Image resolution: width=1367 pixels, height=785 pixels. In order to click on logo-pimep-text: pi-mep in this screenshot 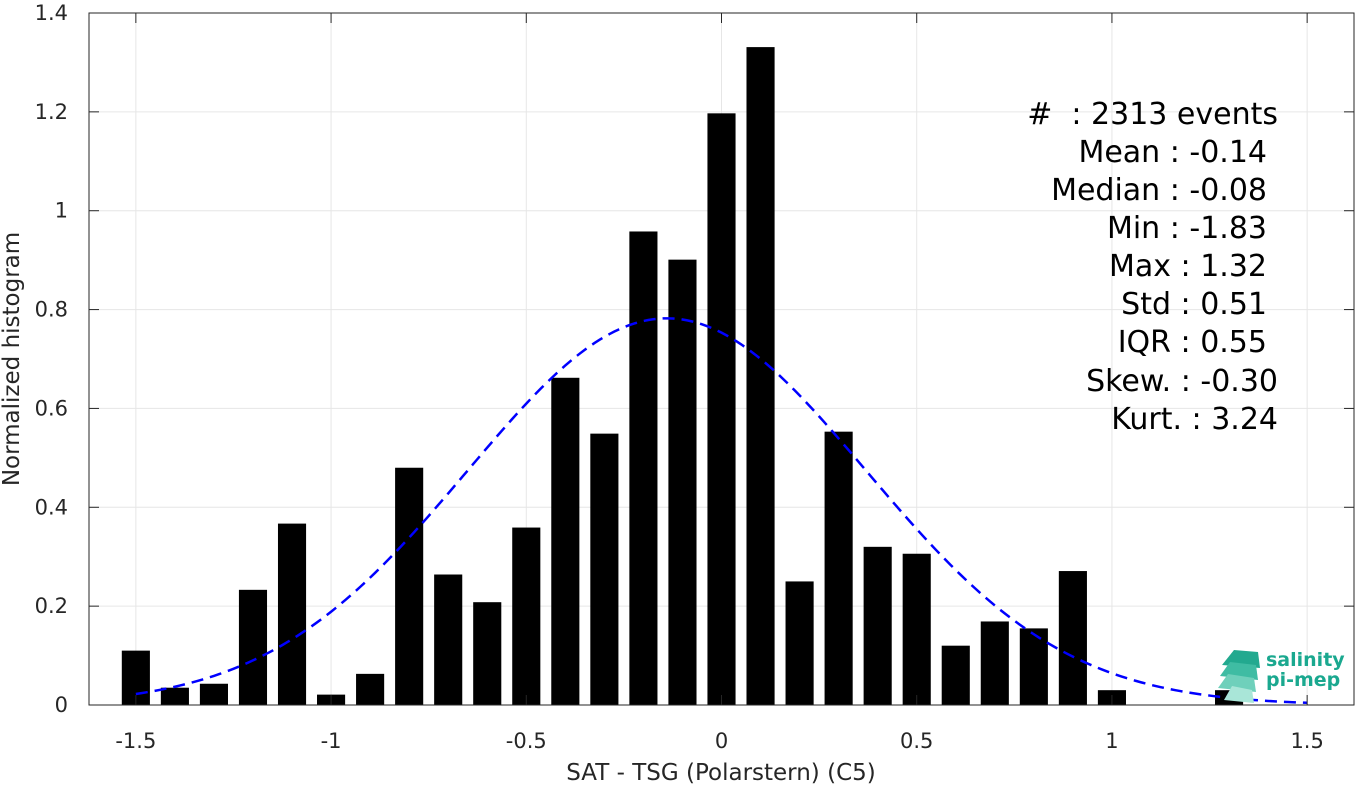, I will do `click(1303, 680)`.